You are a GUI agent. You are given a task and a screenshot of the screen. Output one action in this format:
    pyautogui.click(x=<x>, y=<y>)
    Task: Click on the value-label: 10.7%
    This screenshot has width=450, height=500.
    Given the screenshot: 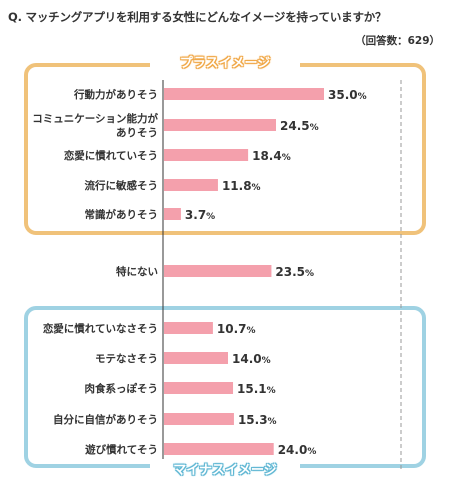 What is the action you would take?
    pyautogui.click(x=236, y=329)
    